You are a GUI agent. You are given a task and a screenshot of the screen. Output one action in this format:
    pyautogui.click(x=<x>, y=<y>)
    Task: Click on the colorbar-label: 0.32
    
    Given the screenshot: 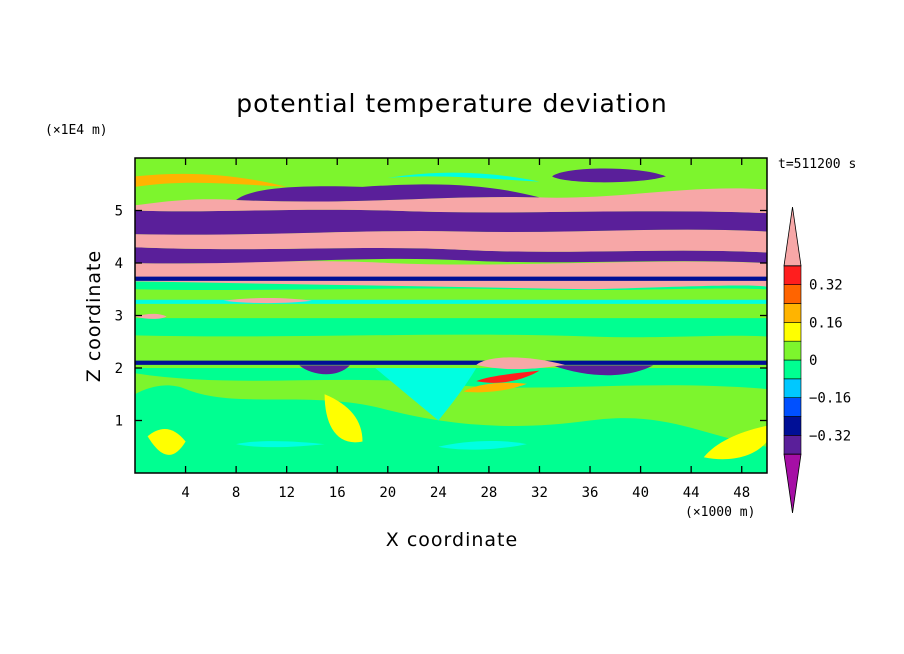 What is the action you would take?
    pyautogui.click(x=826, y=286)
    